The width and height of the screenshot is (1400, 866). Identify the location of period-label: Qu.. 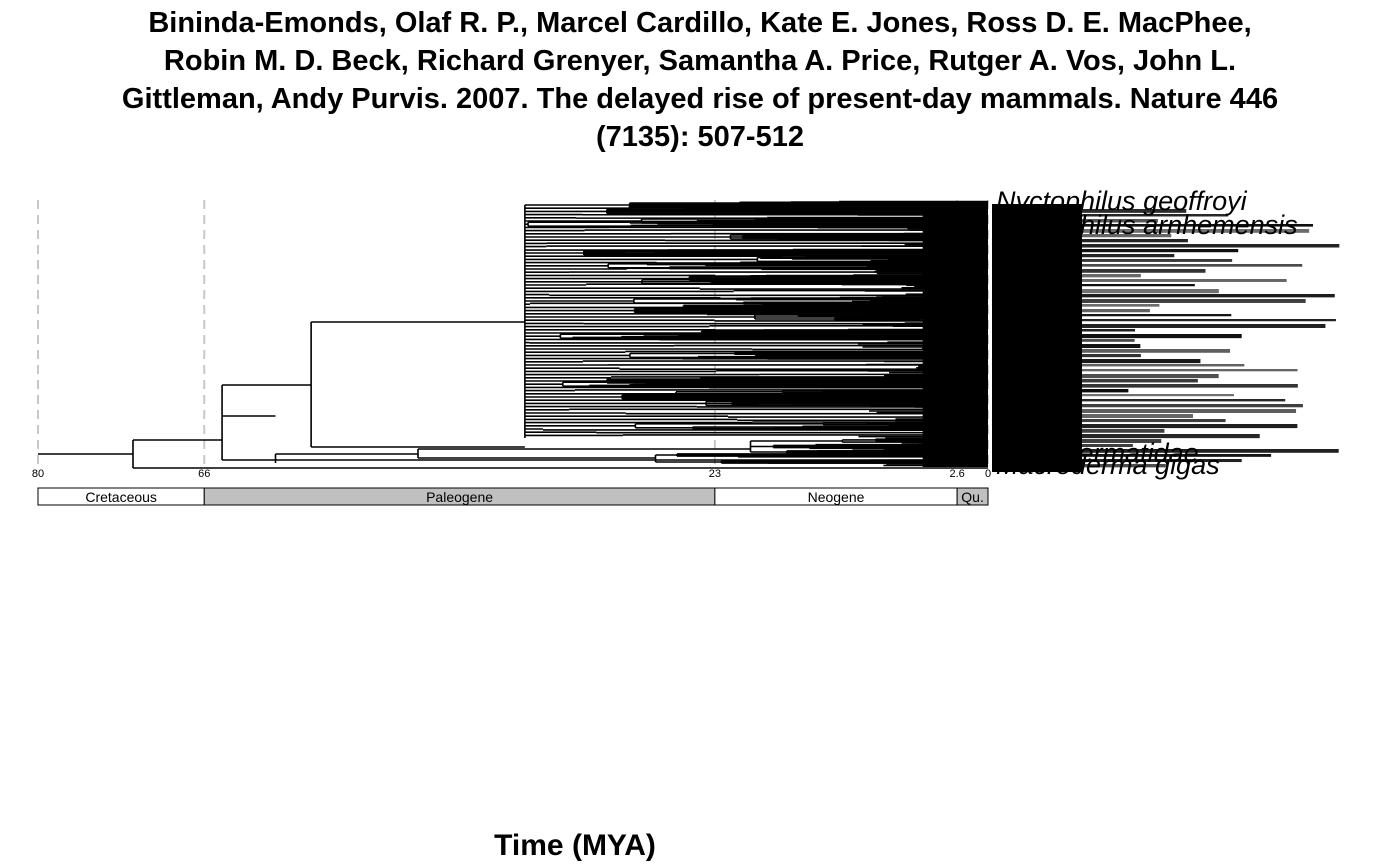
(972, 497).